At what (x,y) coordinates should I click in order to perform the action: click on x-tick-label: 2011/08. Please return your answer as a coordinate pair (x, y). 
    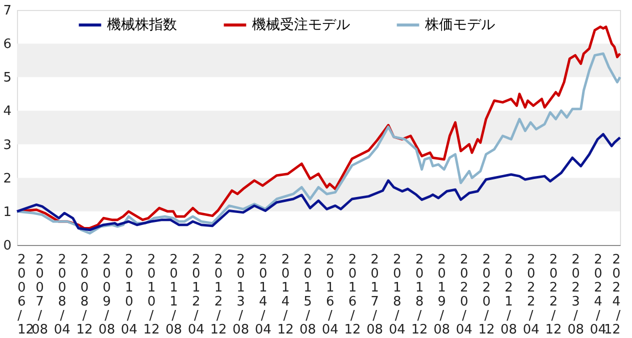
    Looking at the image, I should click on (174, 295).